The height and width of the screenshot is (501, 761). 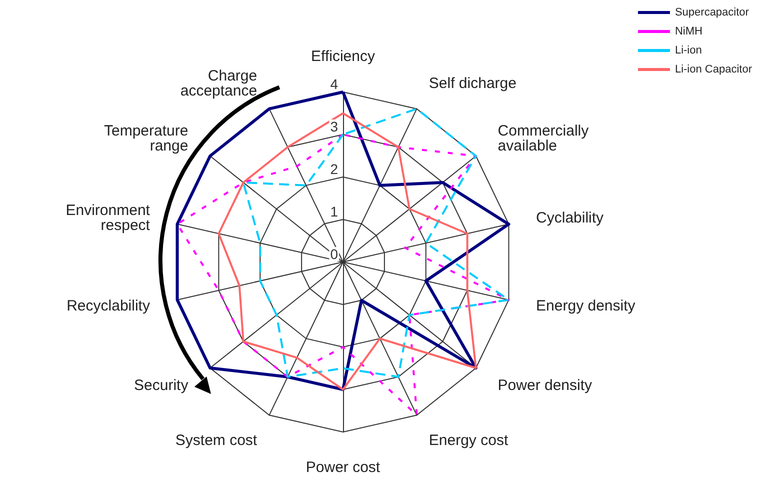 What do you see at coordinates (334, 169) in the screenshot?
I see `y-tick-label: 2` at bounding box center [334, 169].